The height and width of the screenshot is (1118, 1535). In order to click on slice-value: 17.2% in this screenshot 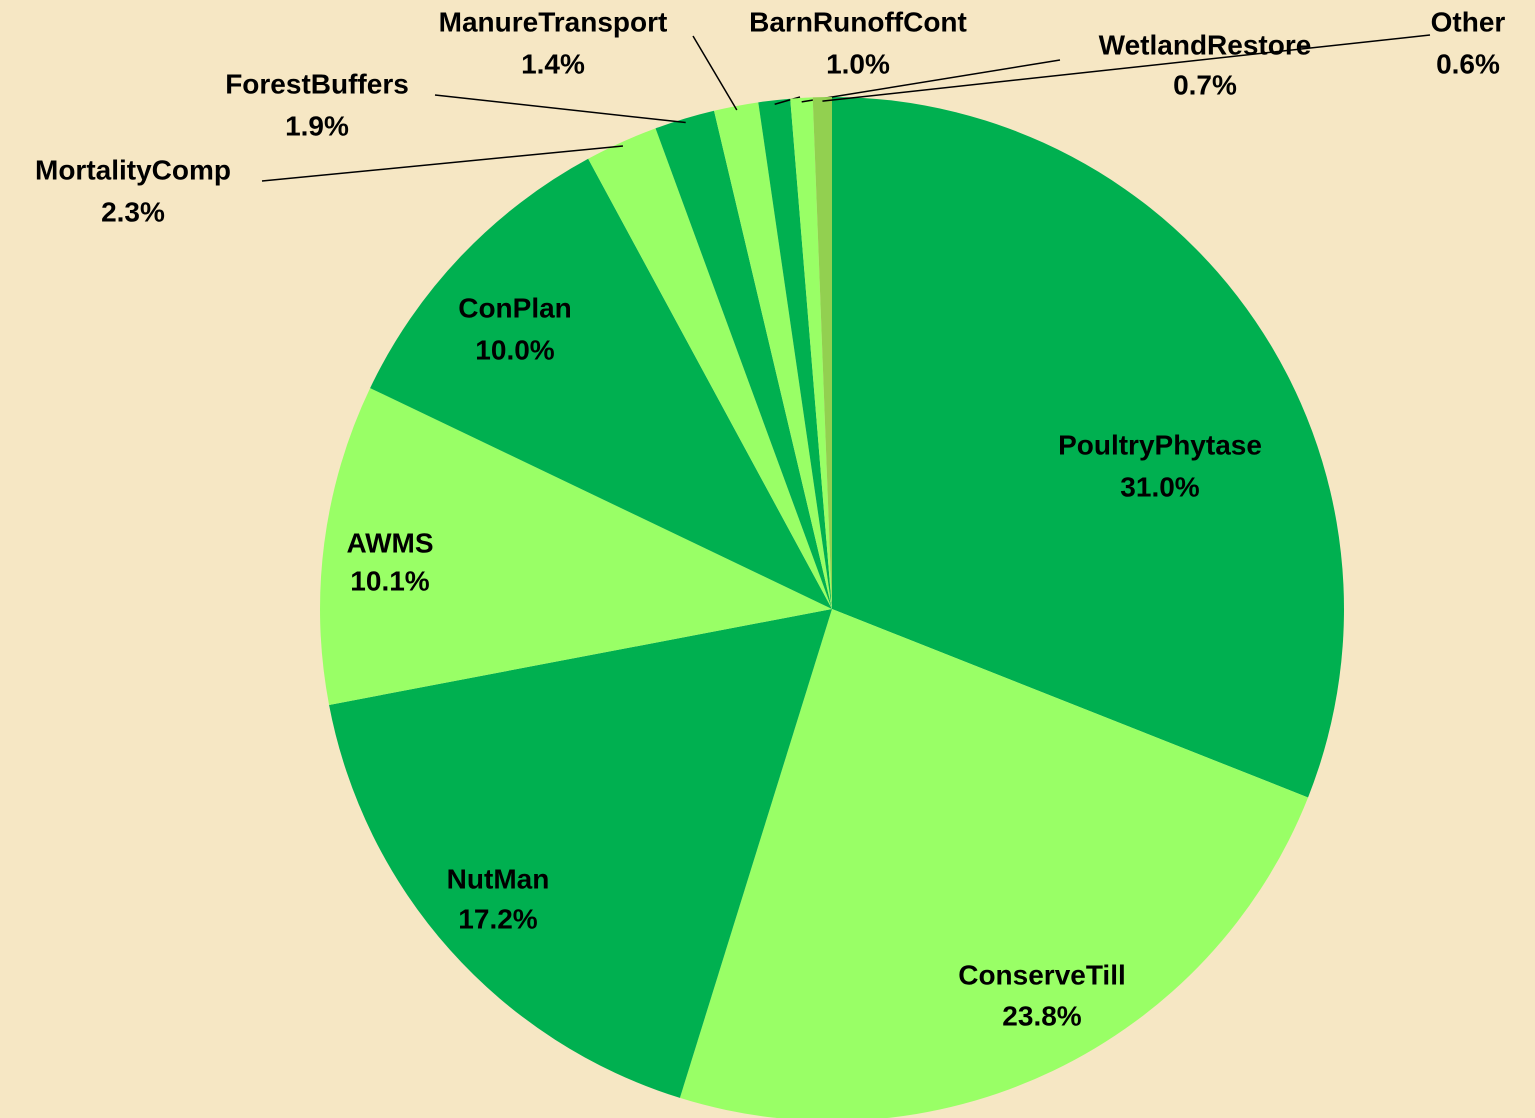, I will do `click(497, 918)`.